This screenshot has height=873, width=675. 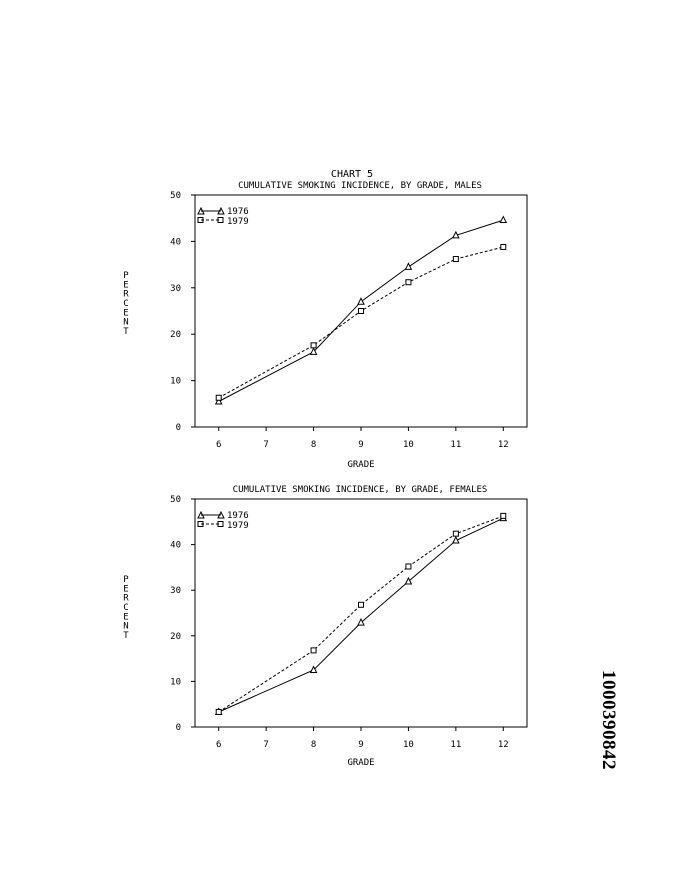 I want to click on page-id: 1000390842, so click(x=608, y=720).